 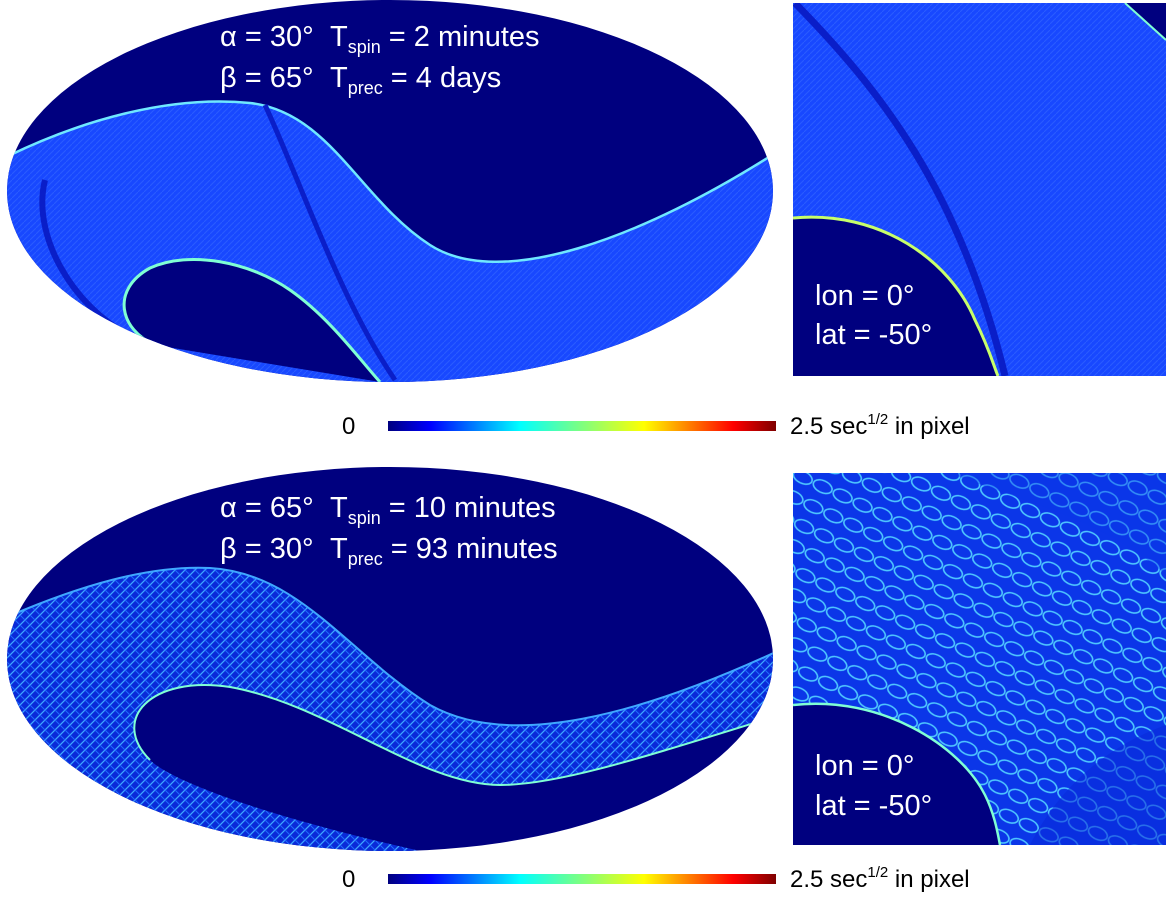 What do you see at coordinates (435, 39) in the screenshot?
I see `t-spin-label: Tspin = 2 minutes` at bounding box center [435, 39].